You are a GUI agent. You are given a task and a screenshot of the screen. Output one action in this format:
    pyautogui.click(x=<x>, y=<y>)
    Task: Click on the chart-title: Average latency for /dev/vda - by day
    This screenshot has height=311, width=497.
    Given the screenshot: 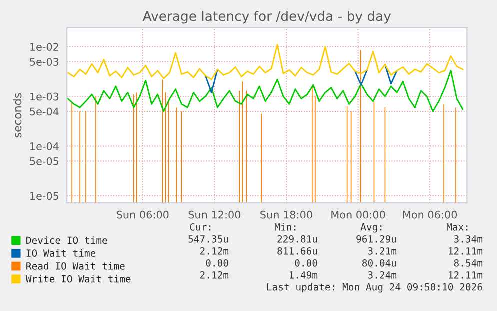 What is the action you would take?
    pyautogui.click(x=267, y=17)
    